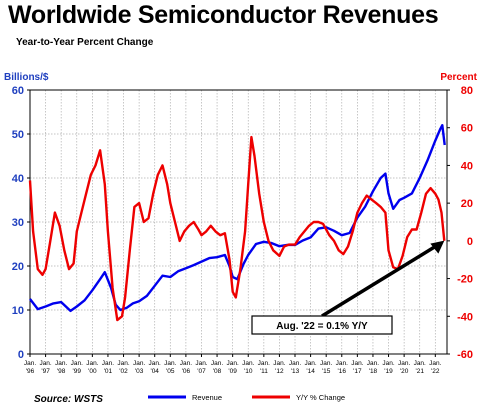  Describe the element at coordinates (30, 371) in the screenshot. I see `x-axis-tick-label-year: '96` at that location.